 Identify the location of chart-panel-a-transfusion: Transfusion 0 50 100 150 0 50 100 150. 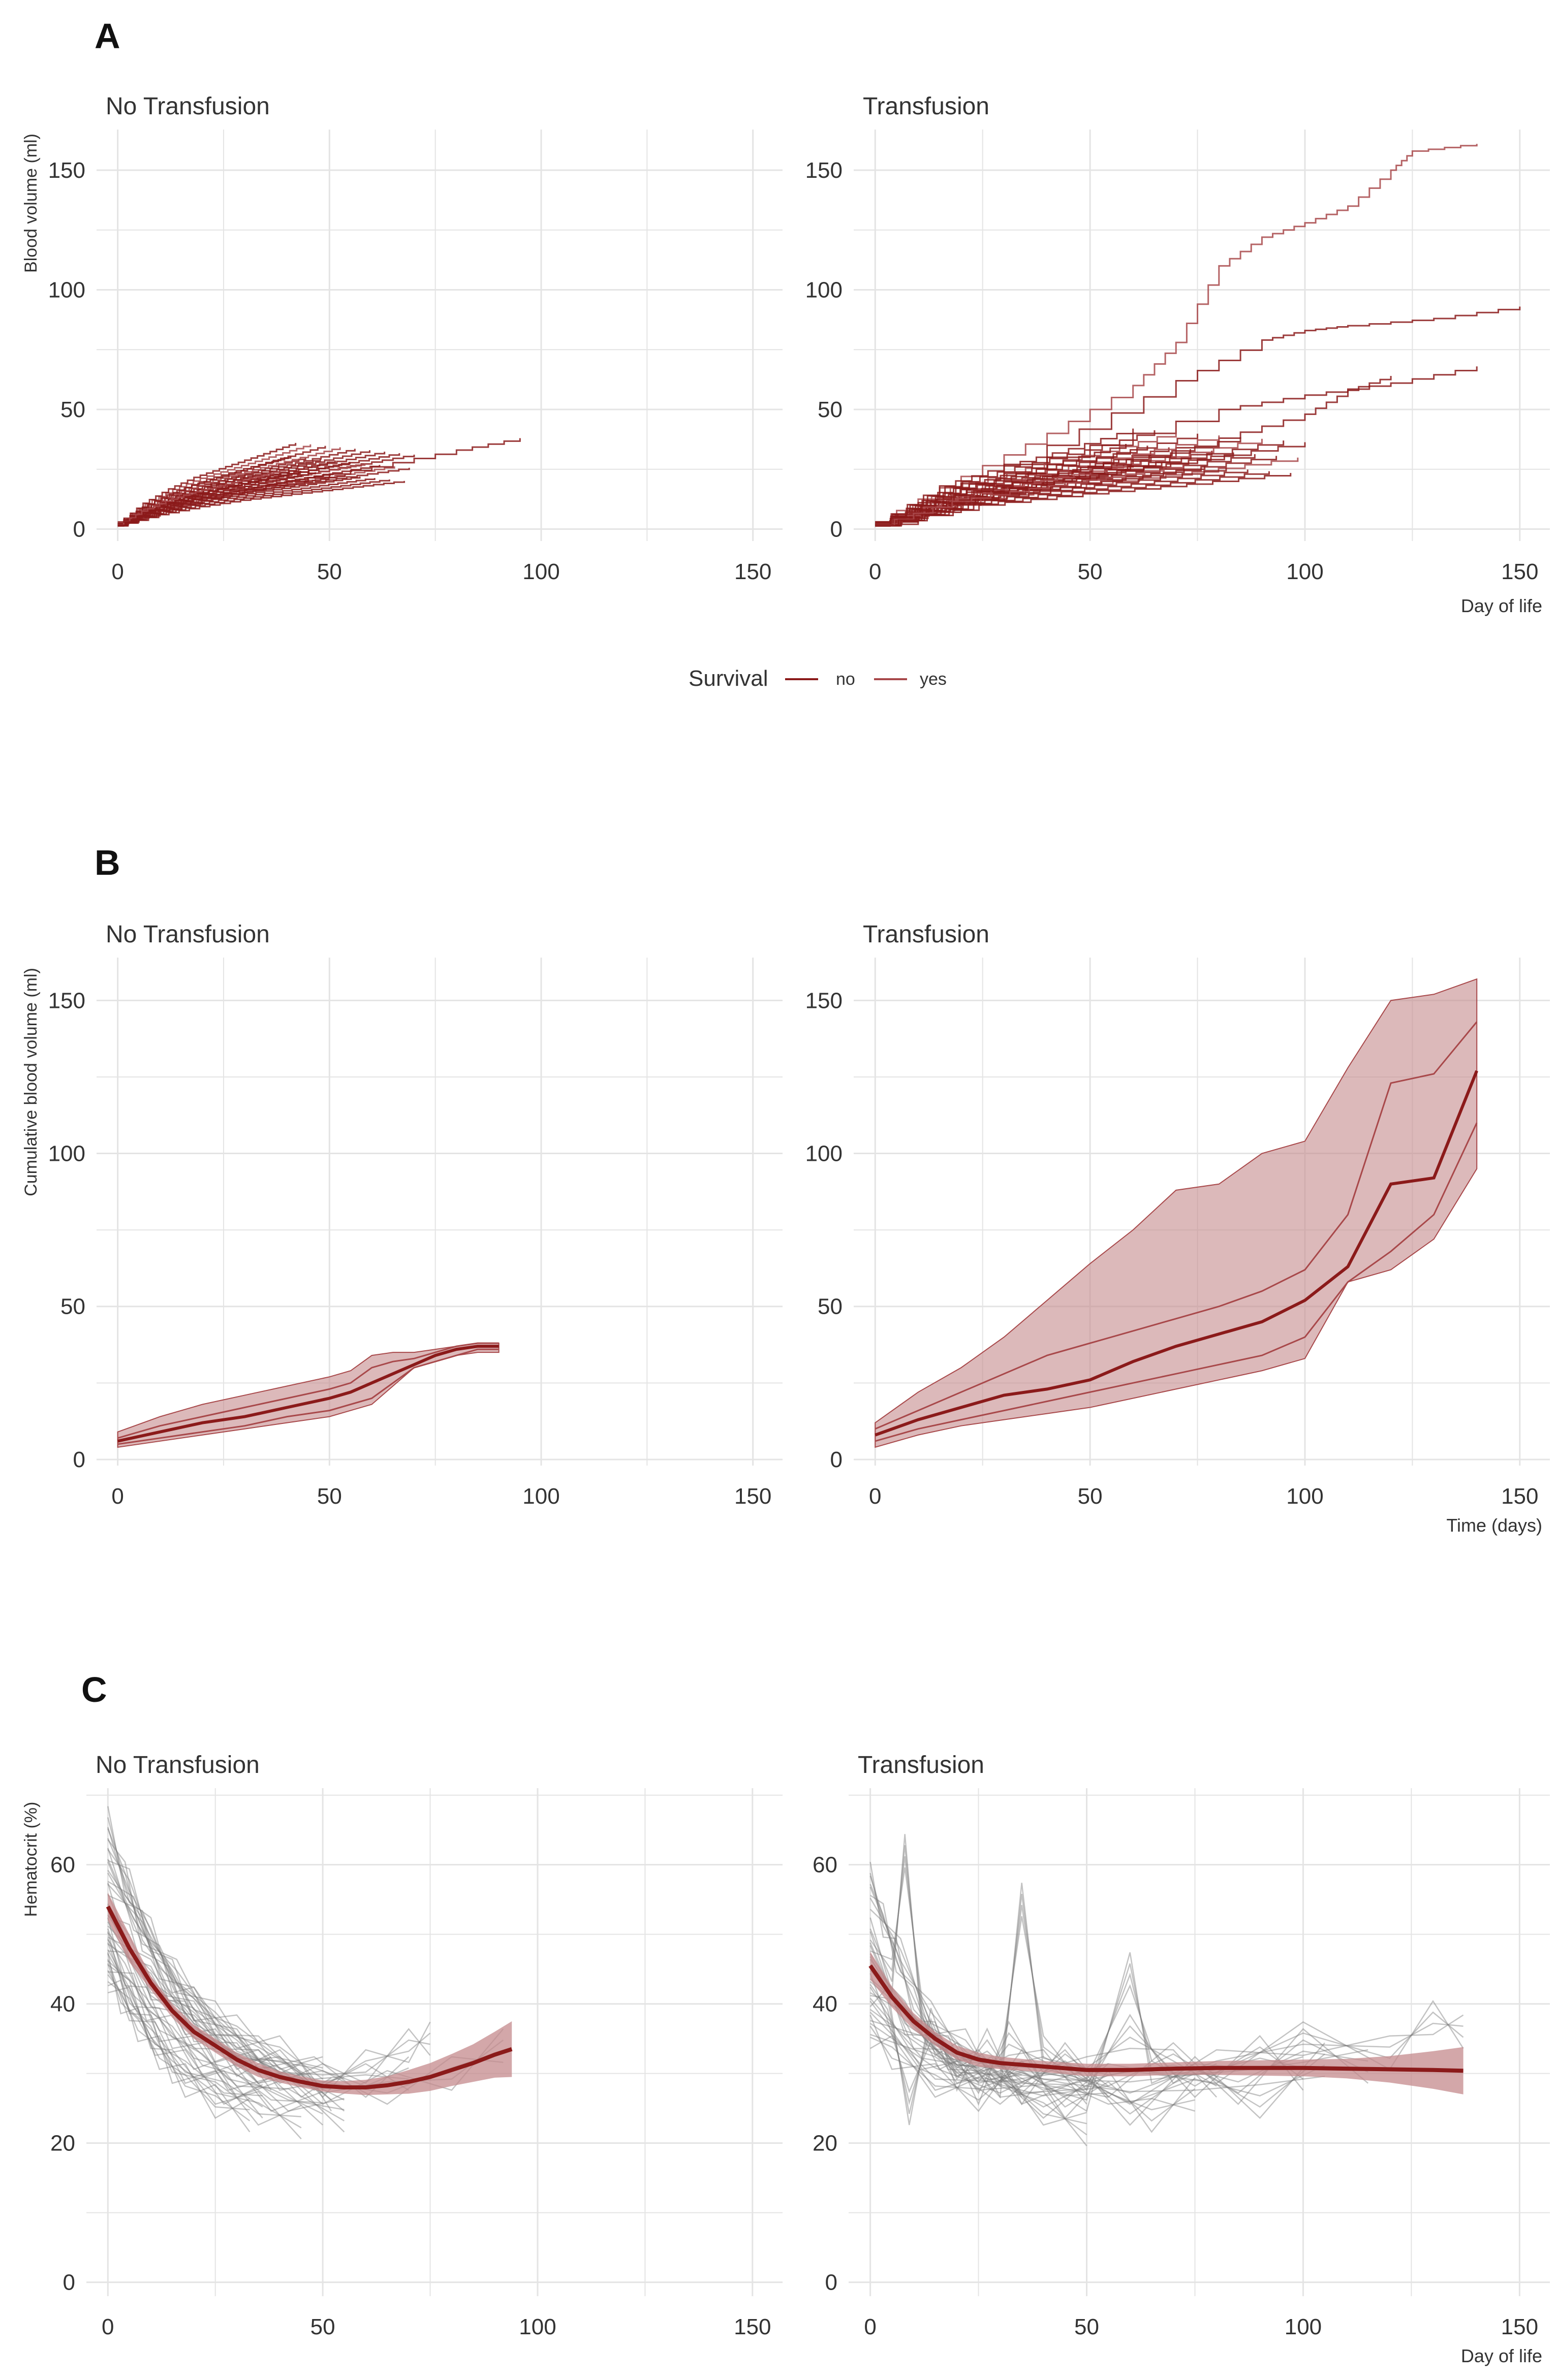
(1177, 338).